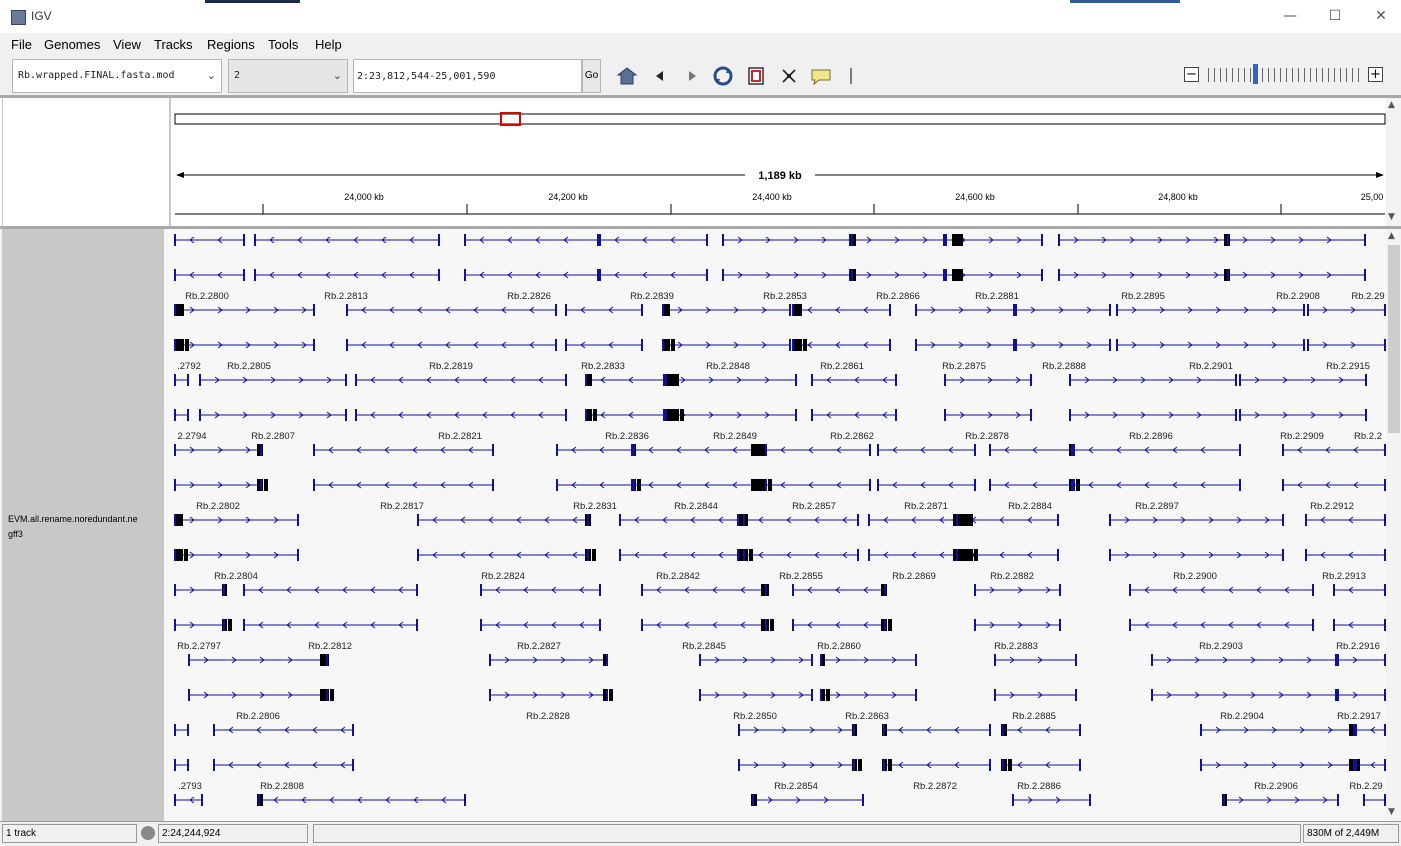  What do you see at coordinates (283, 44) in the screenshot?
I see `menu-tools: Tools` at bounding box center [283, 44].